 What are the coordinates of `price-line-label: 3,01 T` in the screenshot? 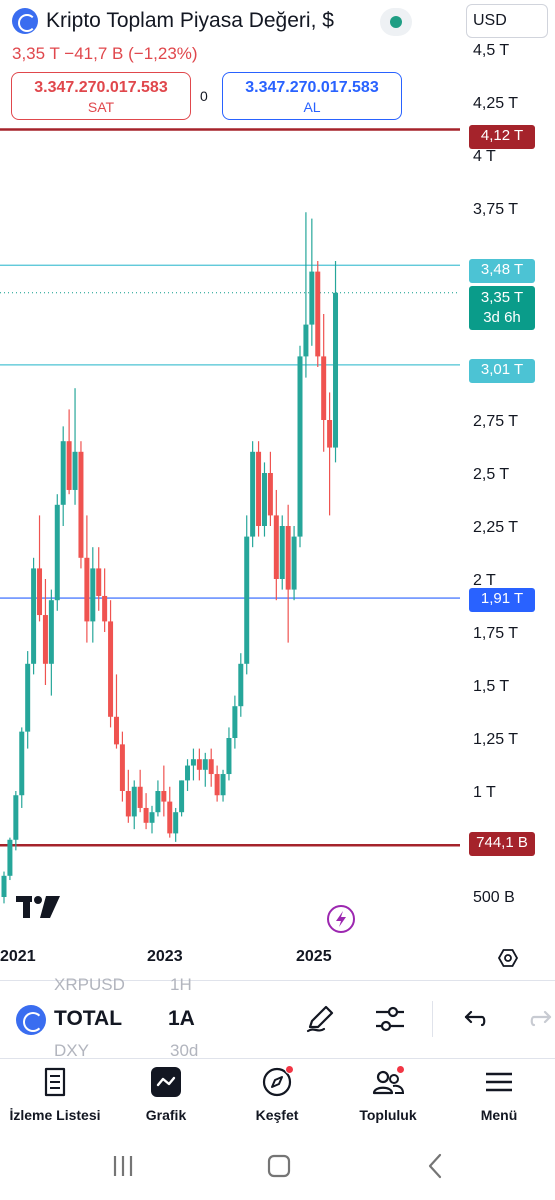 It's located at (502, 371).